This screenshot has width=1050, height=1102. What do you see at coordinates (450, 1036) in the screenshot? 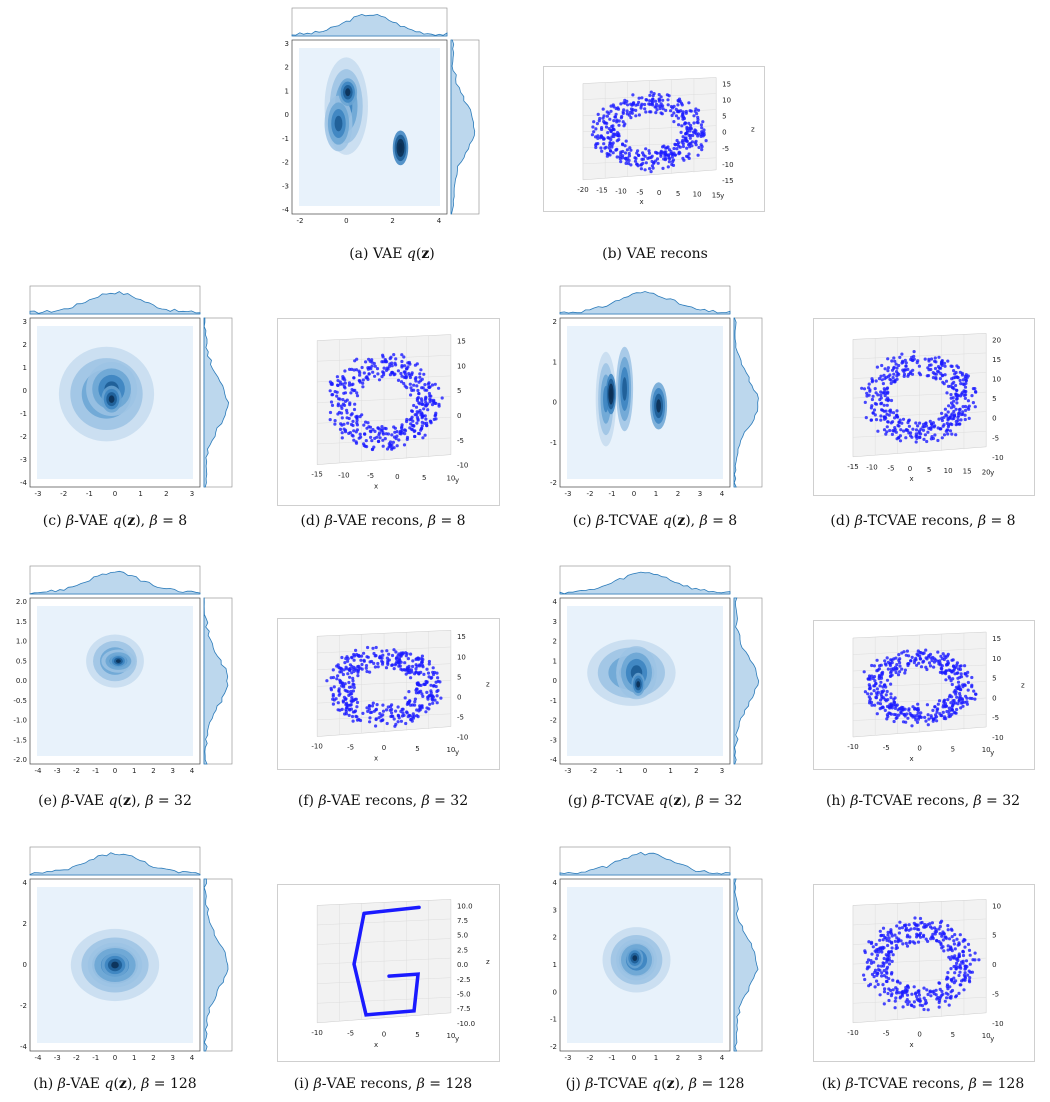
I see `x-tick-label: 10` at bounding box center [450, 1036].